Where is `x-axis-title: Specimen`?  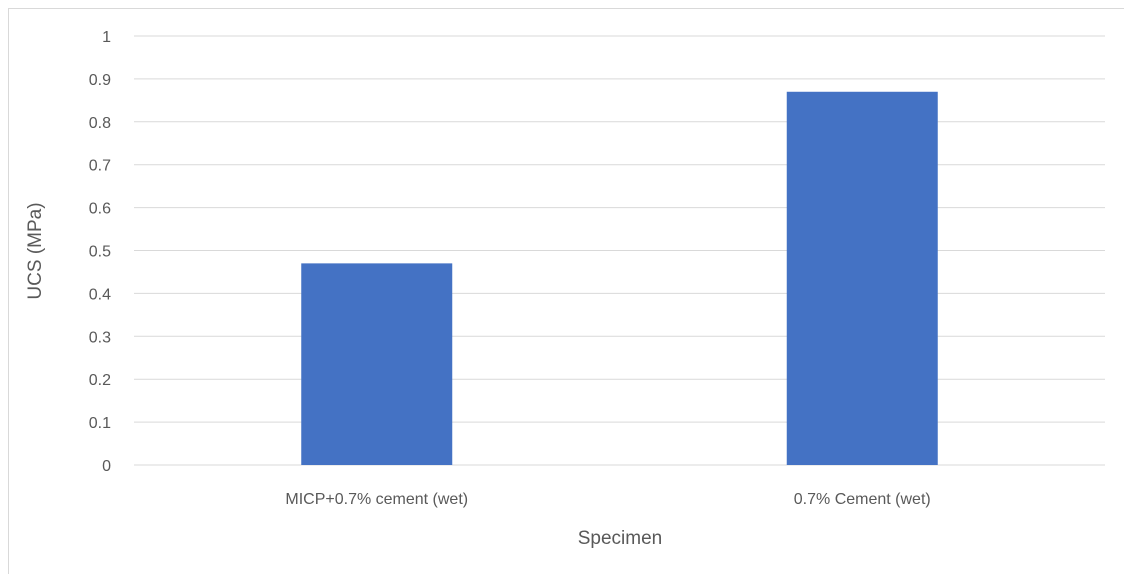 x-axis-title: Specimen is located at coordinates (620, 538).